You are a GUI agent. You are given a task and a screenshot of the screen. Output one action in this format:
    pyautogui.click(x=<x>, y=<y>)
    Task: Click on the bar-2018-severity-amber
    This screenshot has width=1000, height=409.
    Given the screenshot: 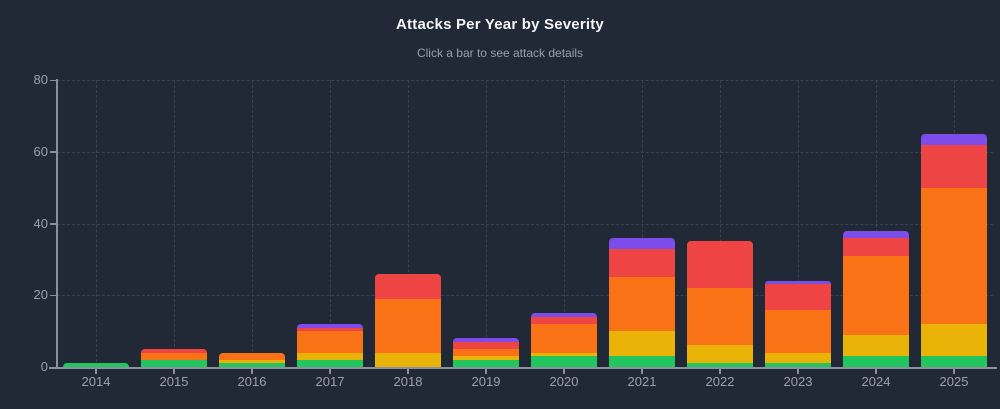 What is the action you would take?
    pyautogui.click(x=408, y=359)
    